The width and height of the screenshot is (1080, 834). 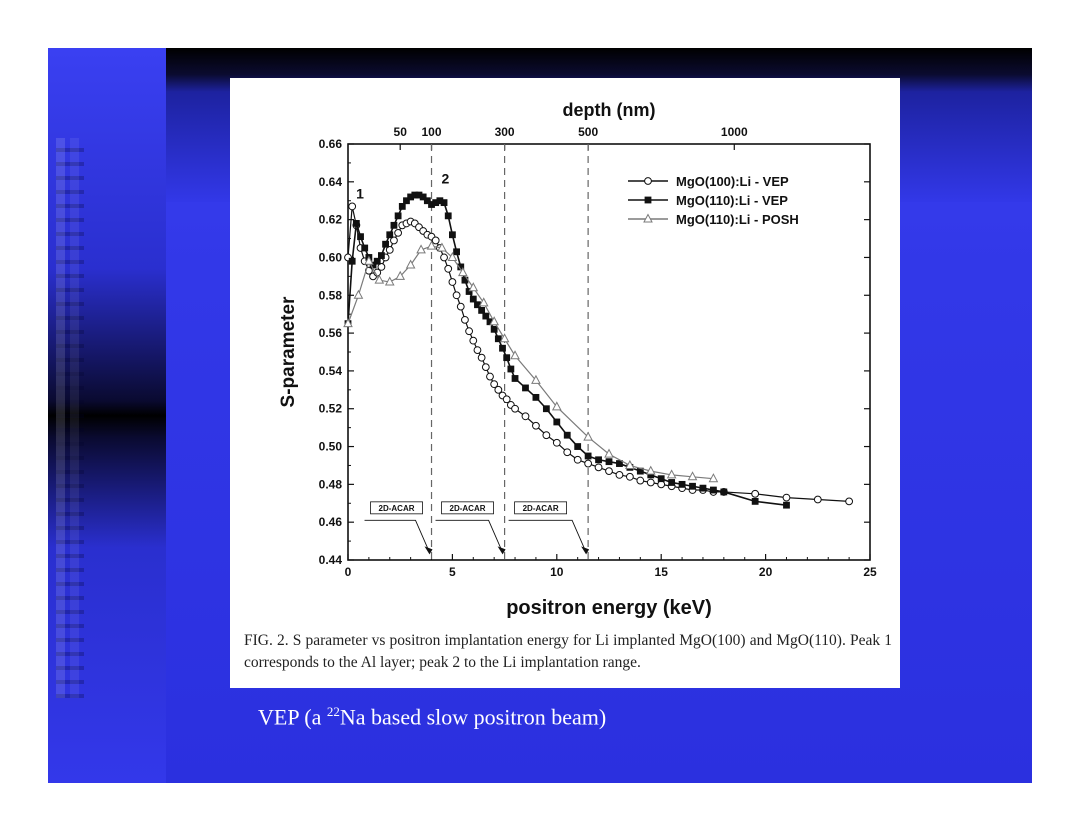 What do you see at coordinates (870, 572) in the screenshot?
I see `x-tick-label: 25` at bounding box center [870, 572].